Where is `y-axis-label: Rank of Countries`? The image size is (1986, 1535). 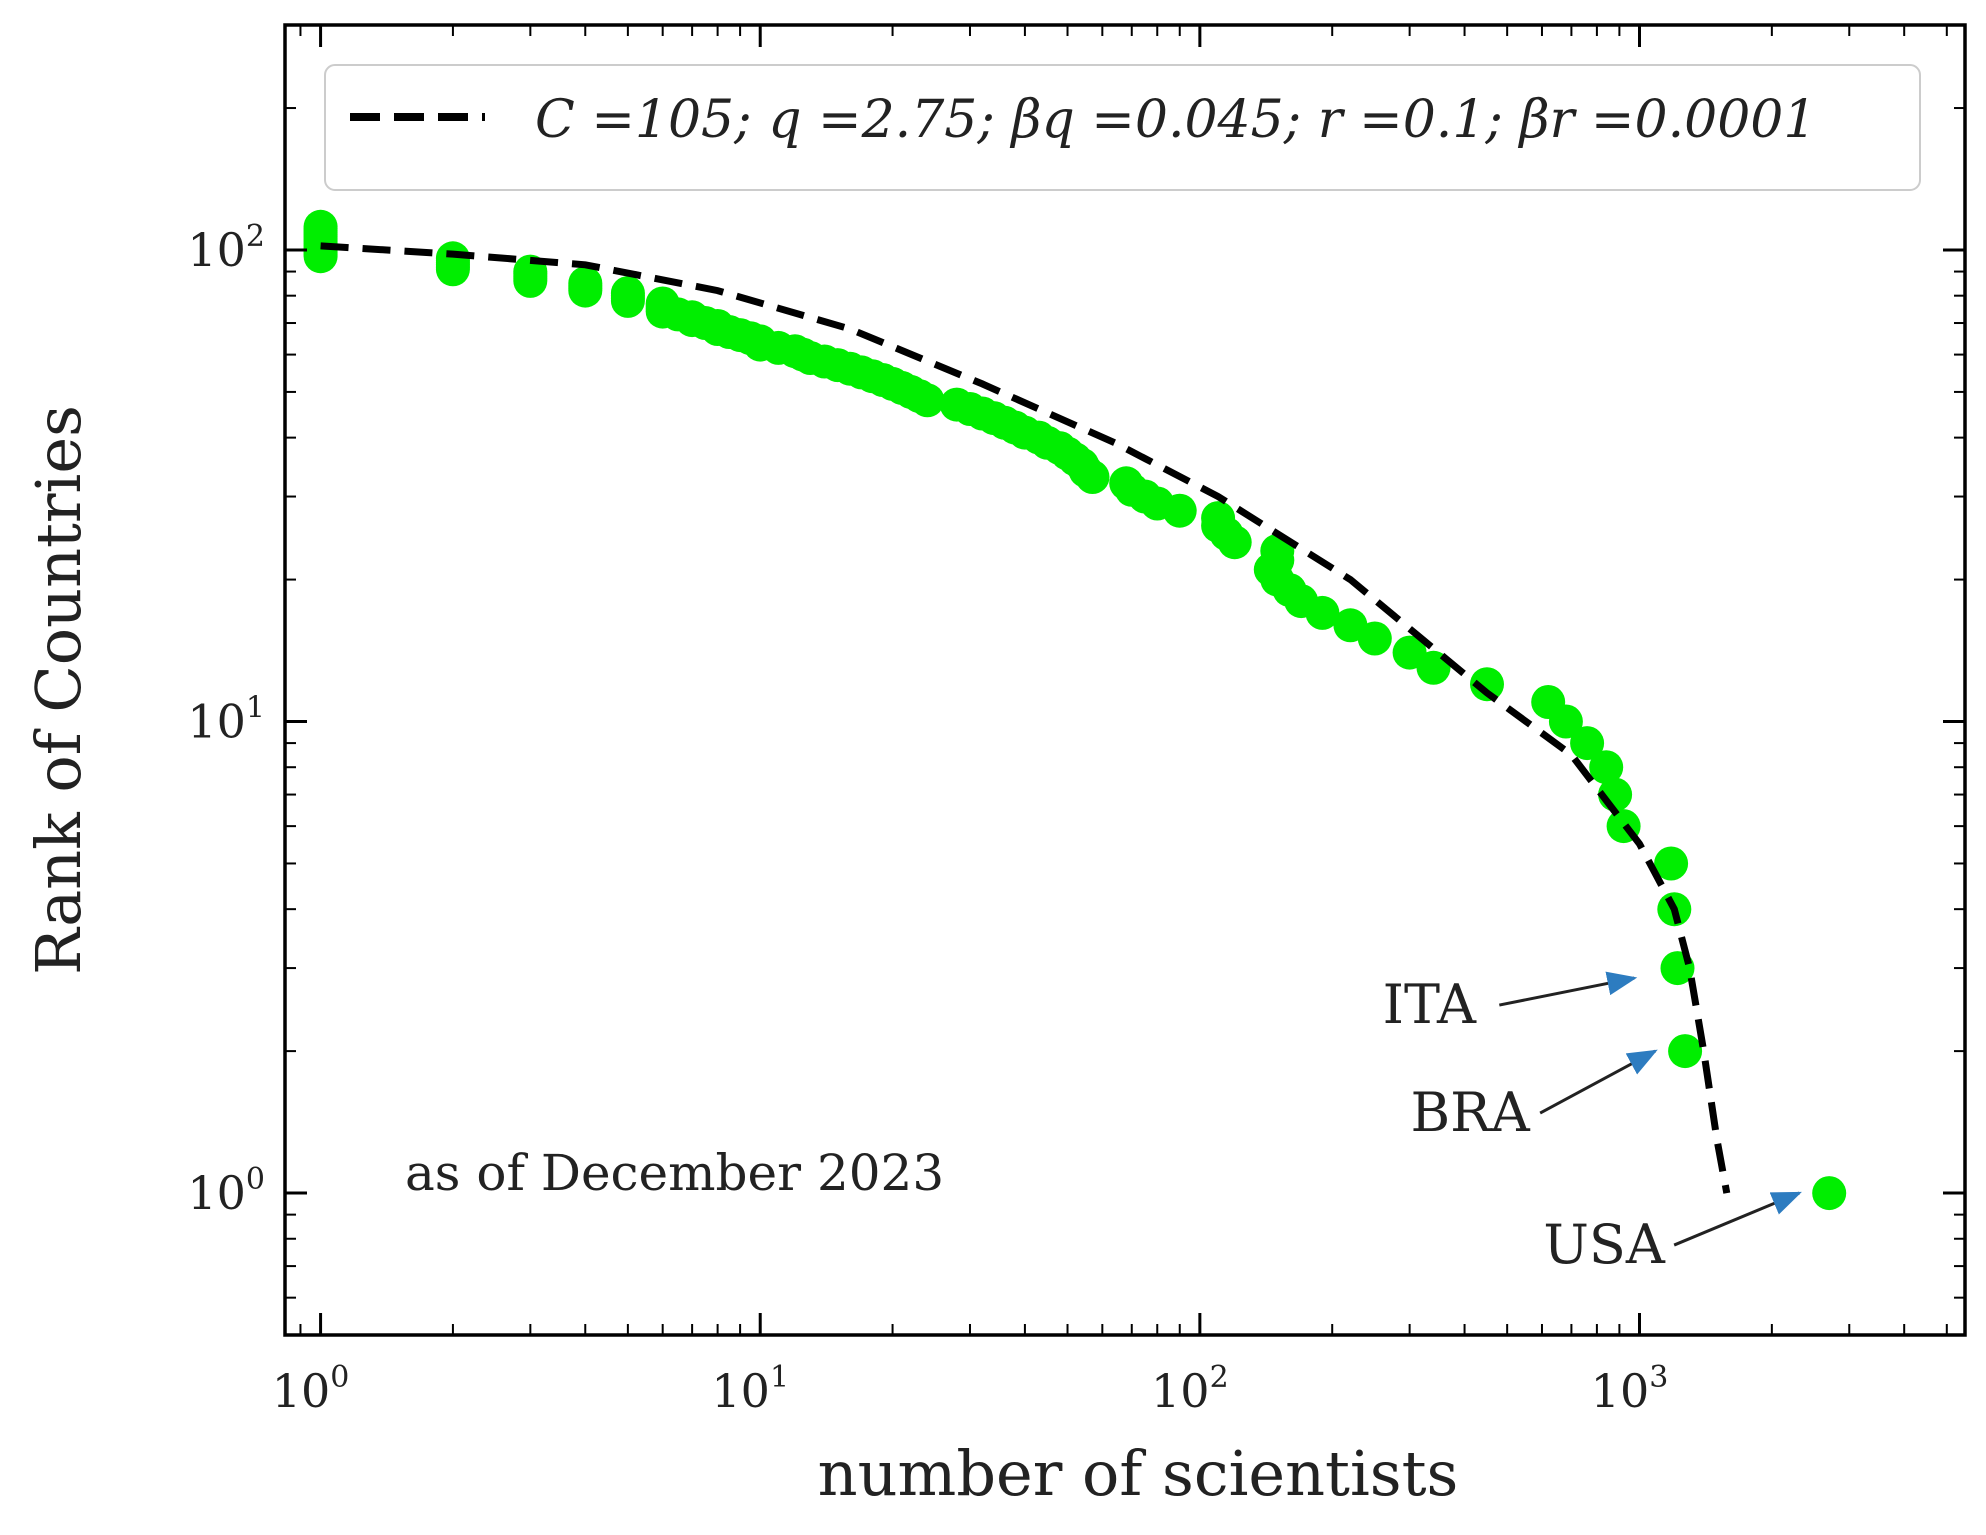 y-axis-label: Rank of Countries is located at coordinates (58, 690).